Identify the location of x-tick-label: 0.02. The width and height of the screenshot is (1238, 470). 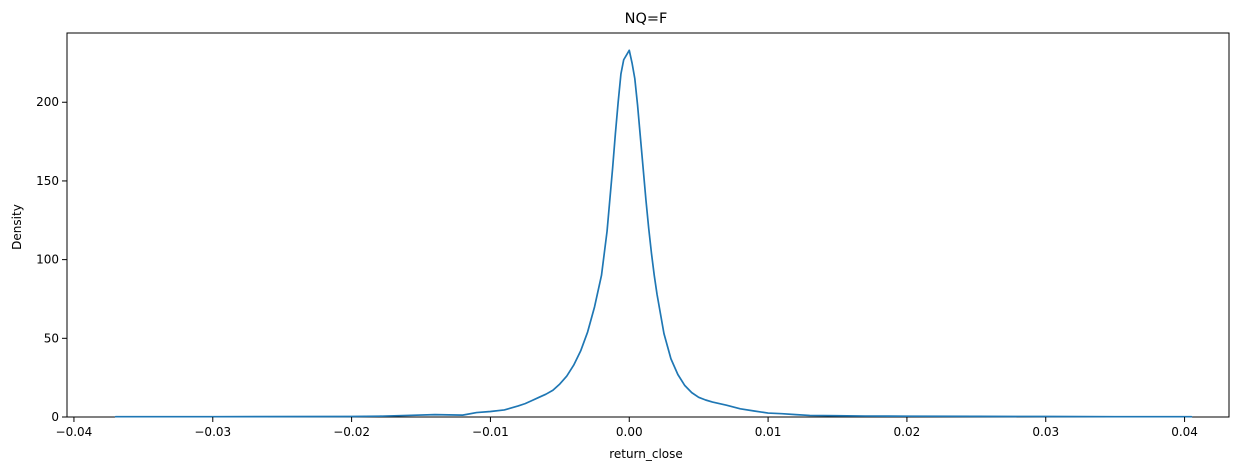
(907, 432).